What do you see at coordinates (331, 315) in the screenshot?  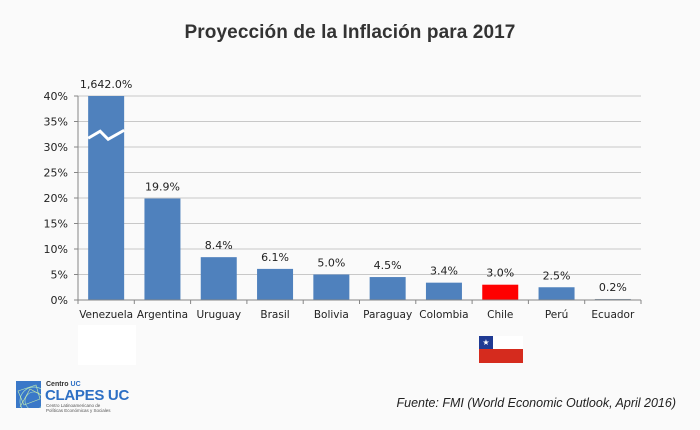 I see `x-tick-label: Bolivia` at bounding box center [331, 315].